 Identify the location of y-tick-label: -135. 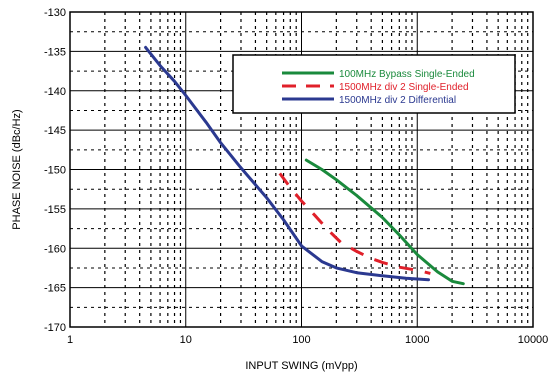
(55, 52).